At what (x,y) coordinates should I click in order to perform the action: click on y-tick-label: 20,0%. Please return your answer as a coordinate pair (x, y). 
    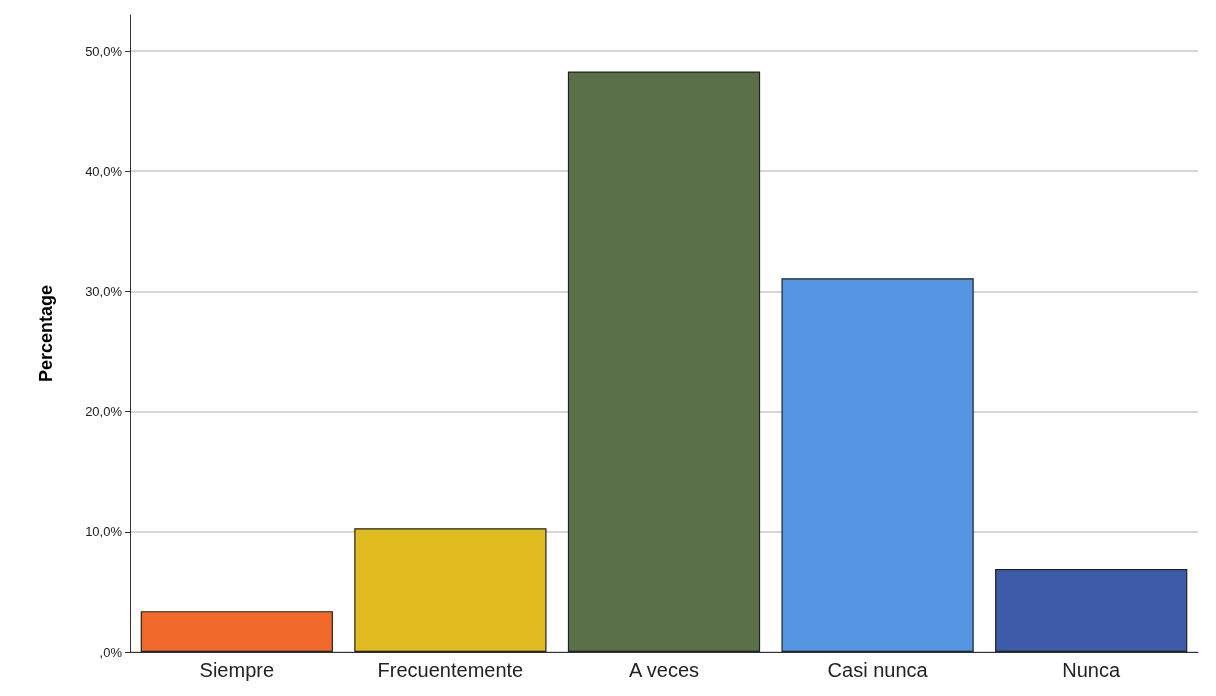
    Looking at the image, I should click on (104, 412).